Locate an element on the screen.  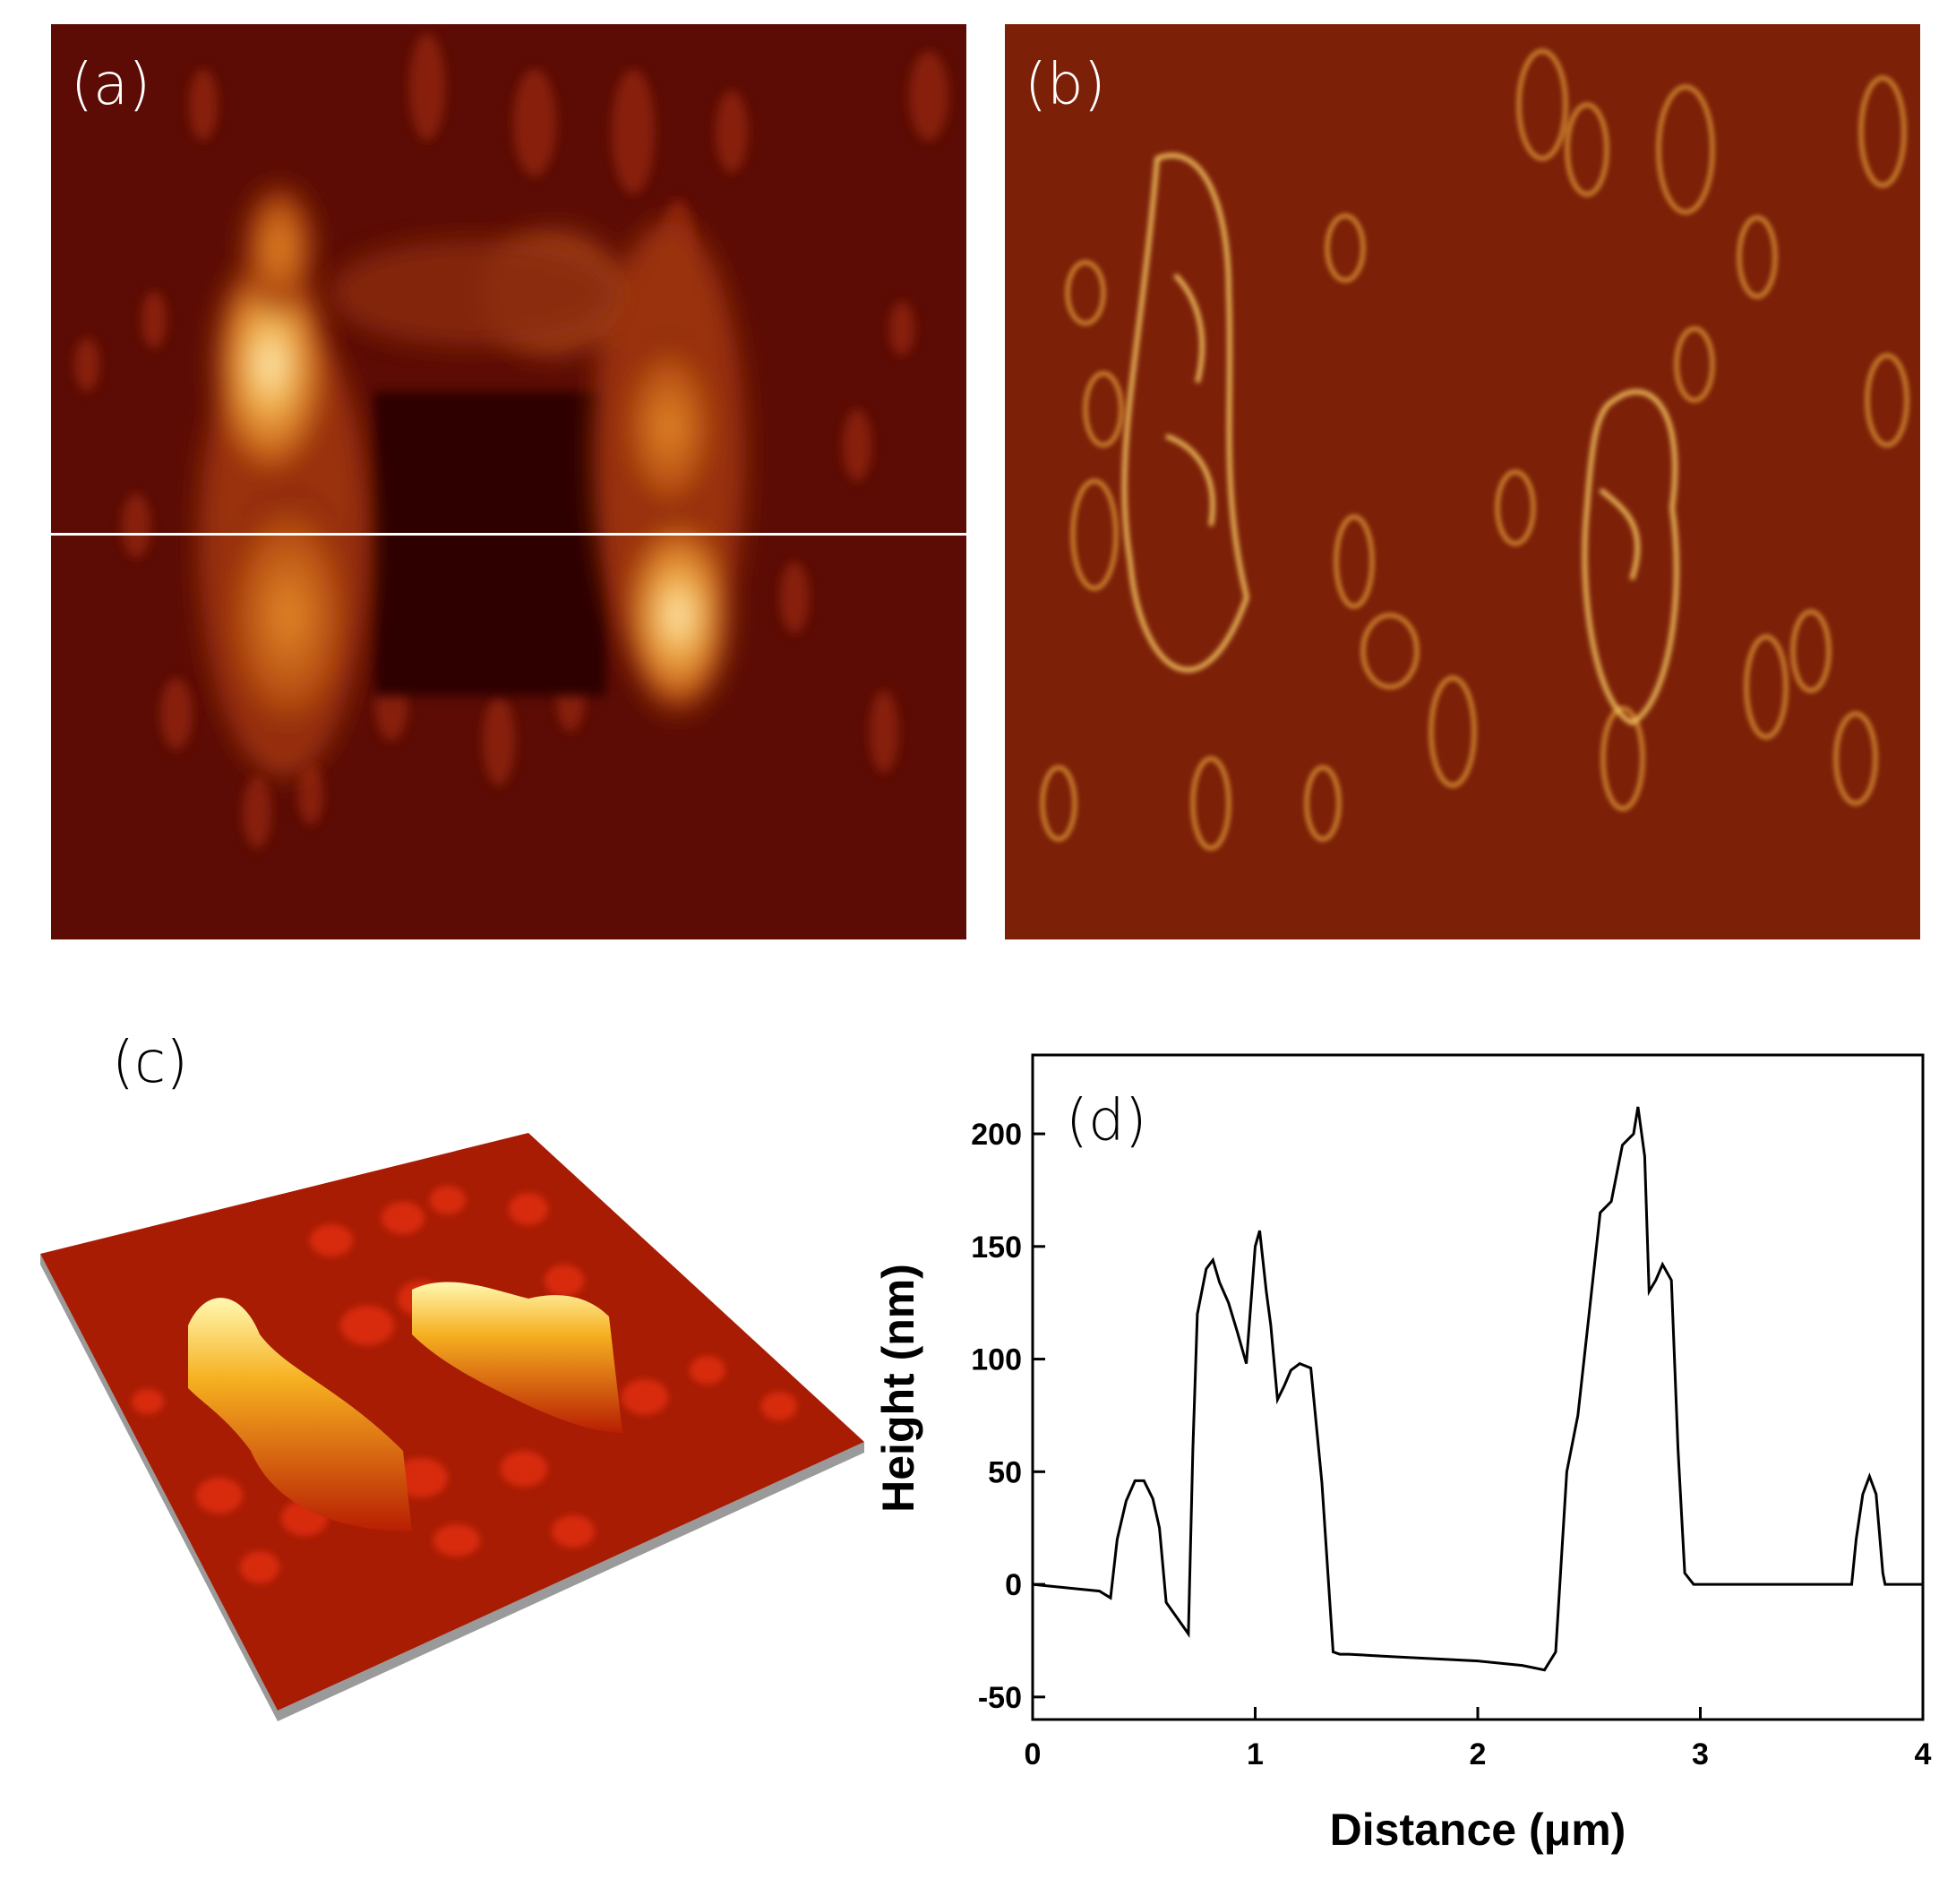
panel-label-c: (c) is located at coordinates (150, 1063).